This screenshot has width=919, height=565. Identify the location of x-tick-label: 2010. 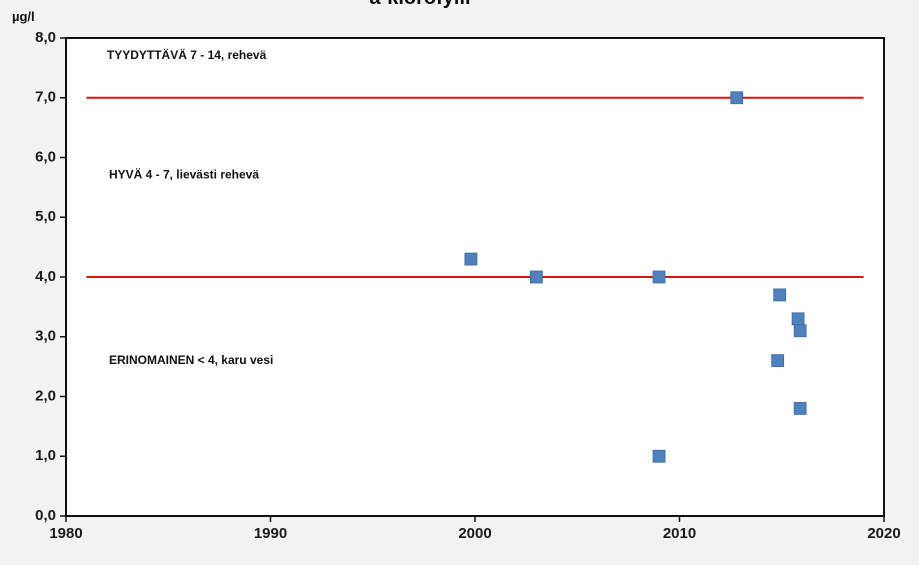
(679, 533).